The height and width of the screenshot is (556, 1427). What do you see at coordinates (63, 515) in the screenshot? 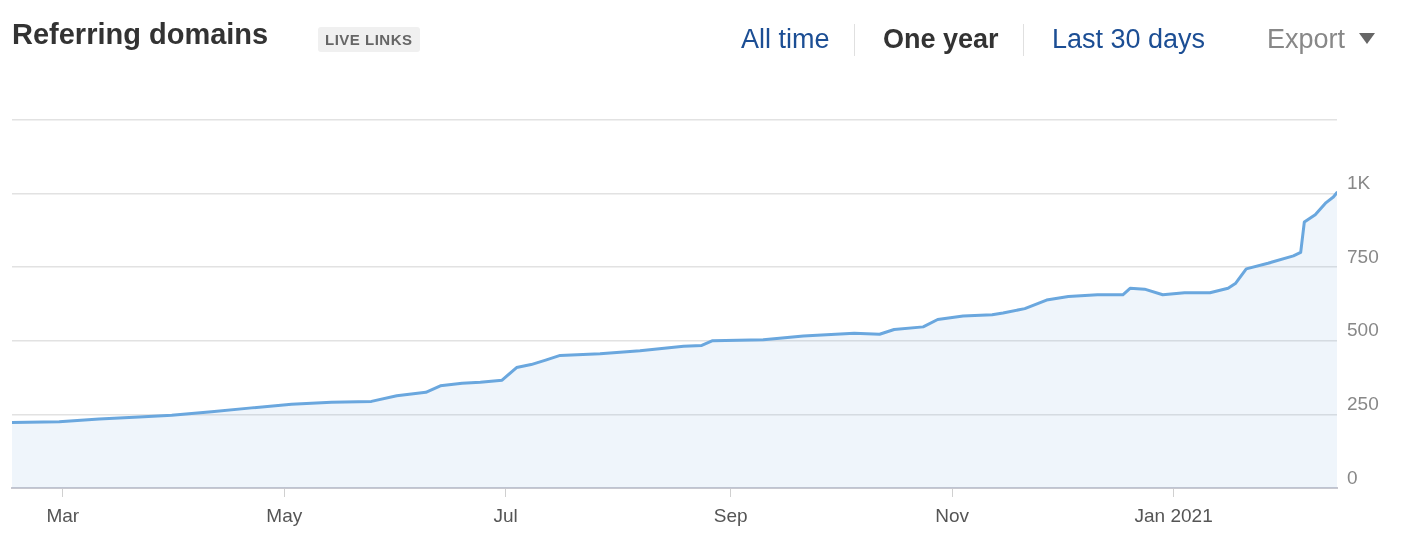
I see `x-tick-label: Mar` at bounding box center [63, 515].